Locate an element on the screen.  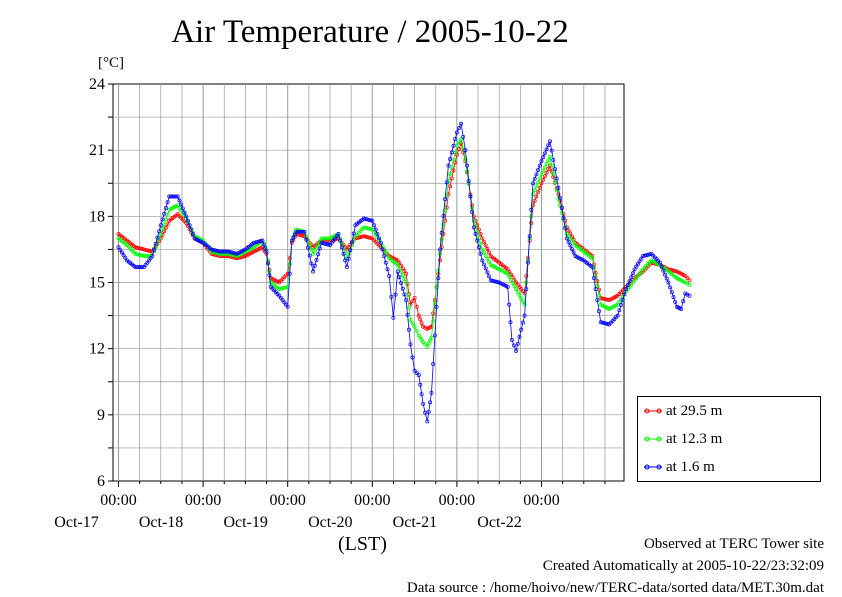
legend: at 29.5 m at 12.3 m at 1.6 m is located at coordinates (729, 439).